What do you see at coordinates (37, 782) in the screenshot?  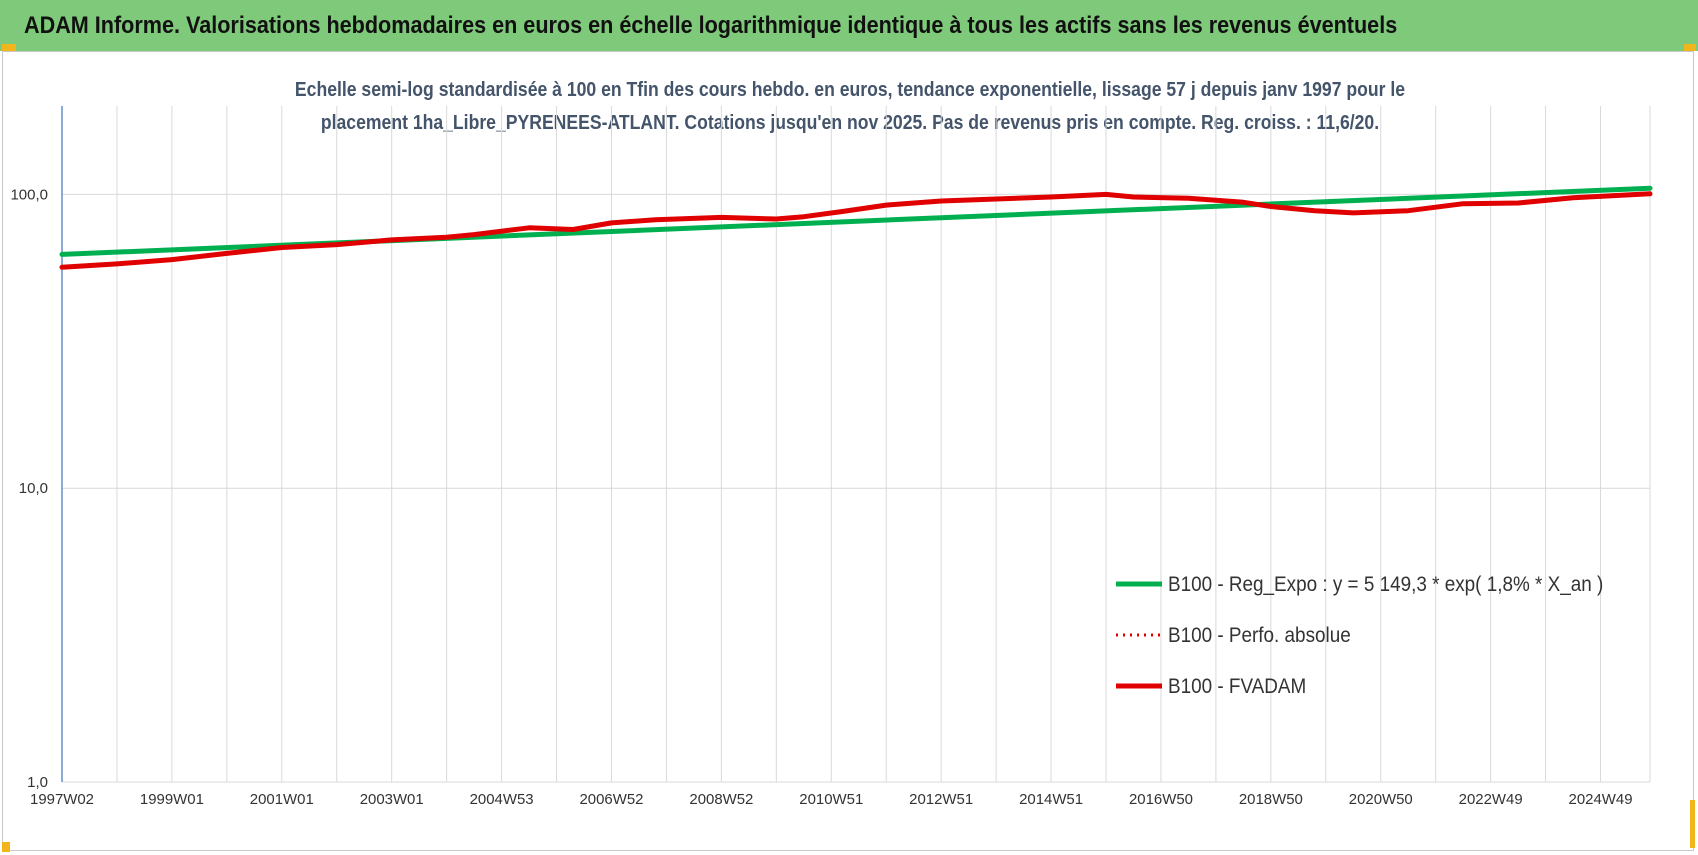 I see `y-tick-label: 1,0` at bounding box center [37, 782].